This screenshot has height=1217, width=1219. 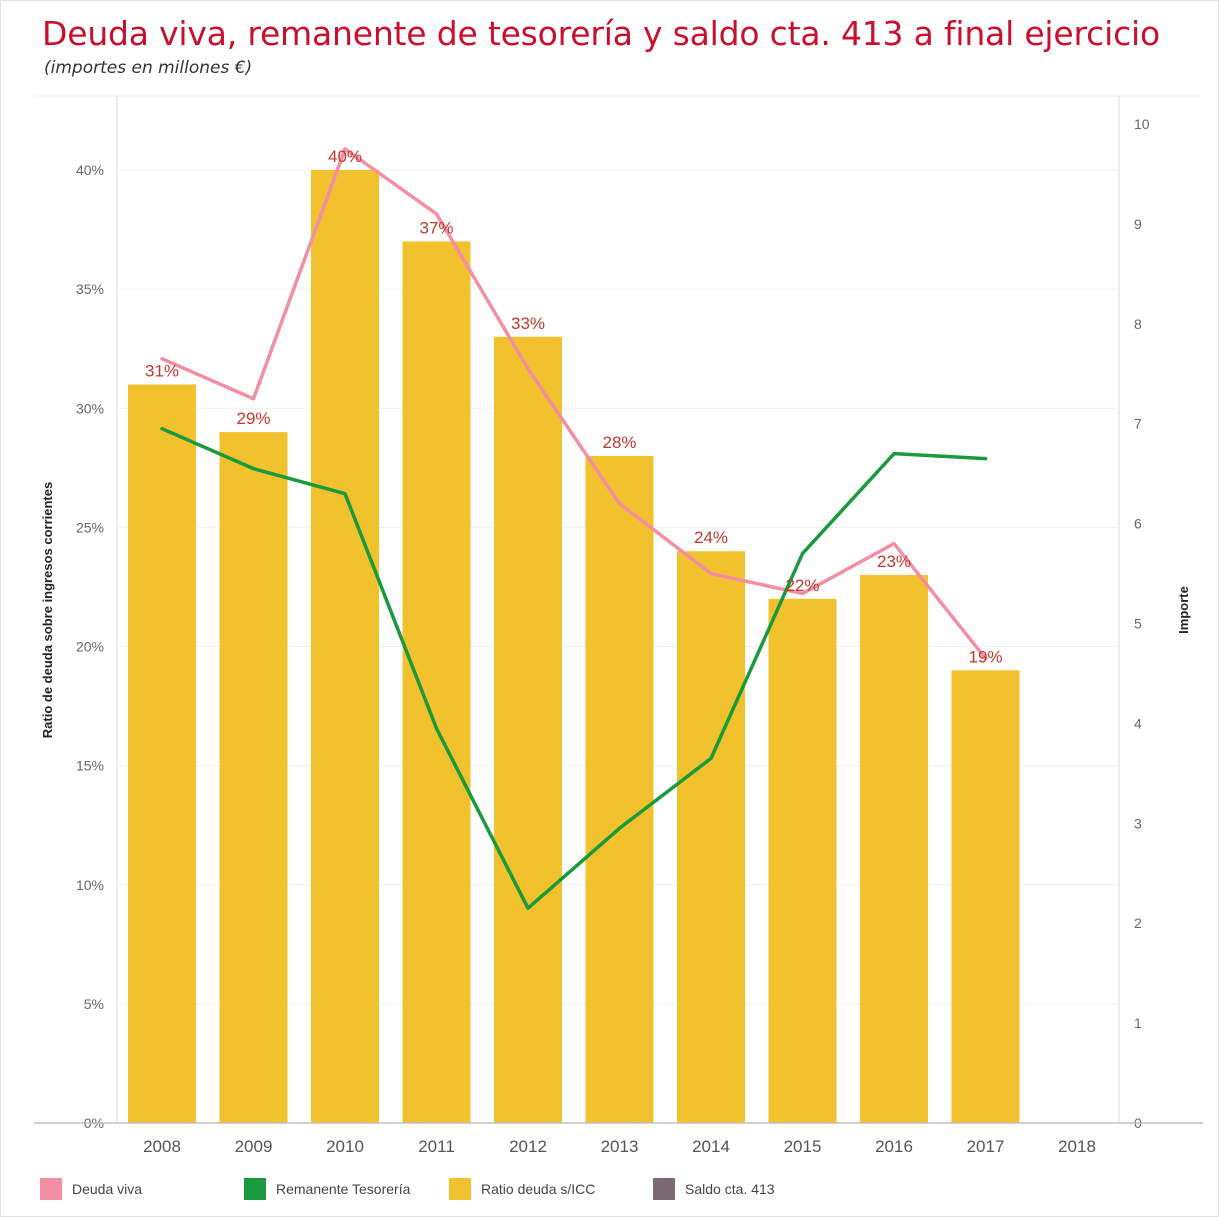 I want to click on x-tick-label: 2014, so click(x=711, y=1146).